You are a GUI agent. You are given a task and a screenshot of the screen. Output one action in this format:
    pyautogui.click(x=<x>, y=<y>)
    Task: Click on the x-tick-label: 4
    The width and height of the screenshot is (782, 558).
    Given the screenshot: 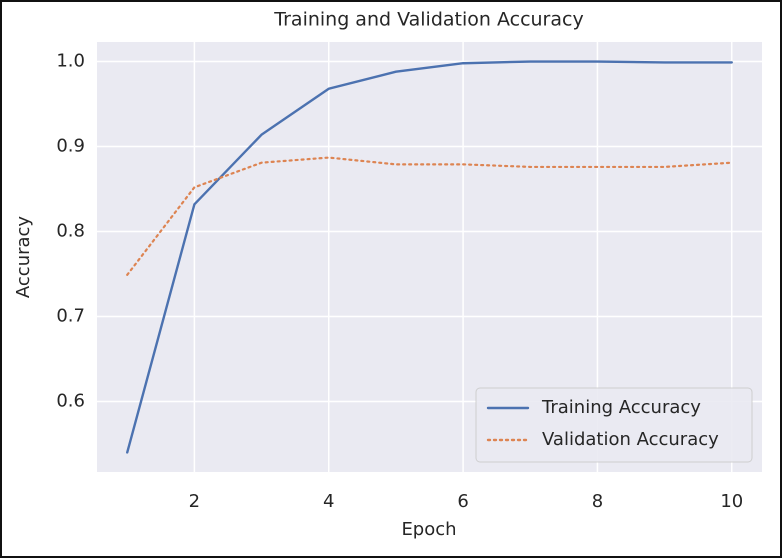 What is the action you would take?
    pyautogui.click(x=328, y=501)
    